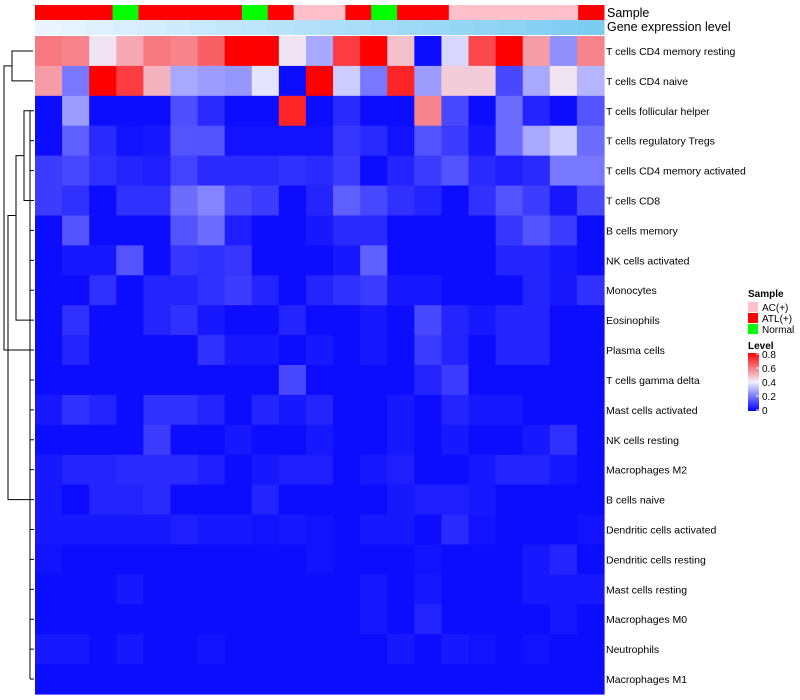 Image resolution: width=800 pixels, height=700 pixels. Describe the element at coordinates (669, 20) in the screenshot. I see `annotation-labels: Sample Gene expression level` at that location.